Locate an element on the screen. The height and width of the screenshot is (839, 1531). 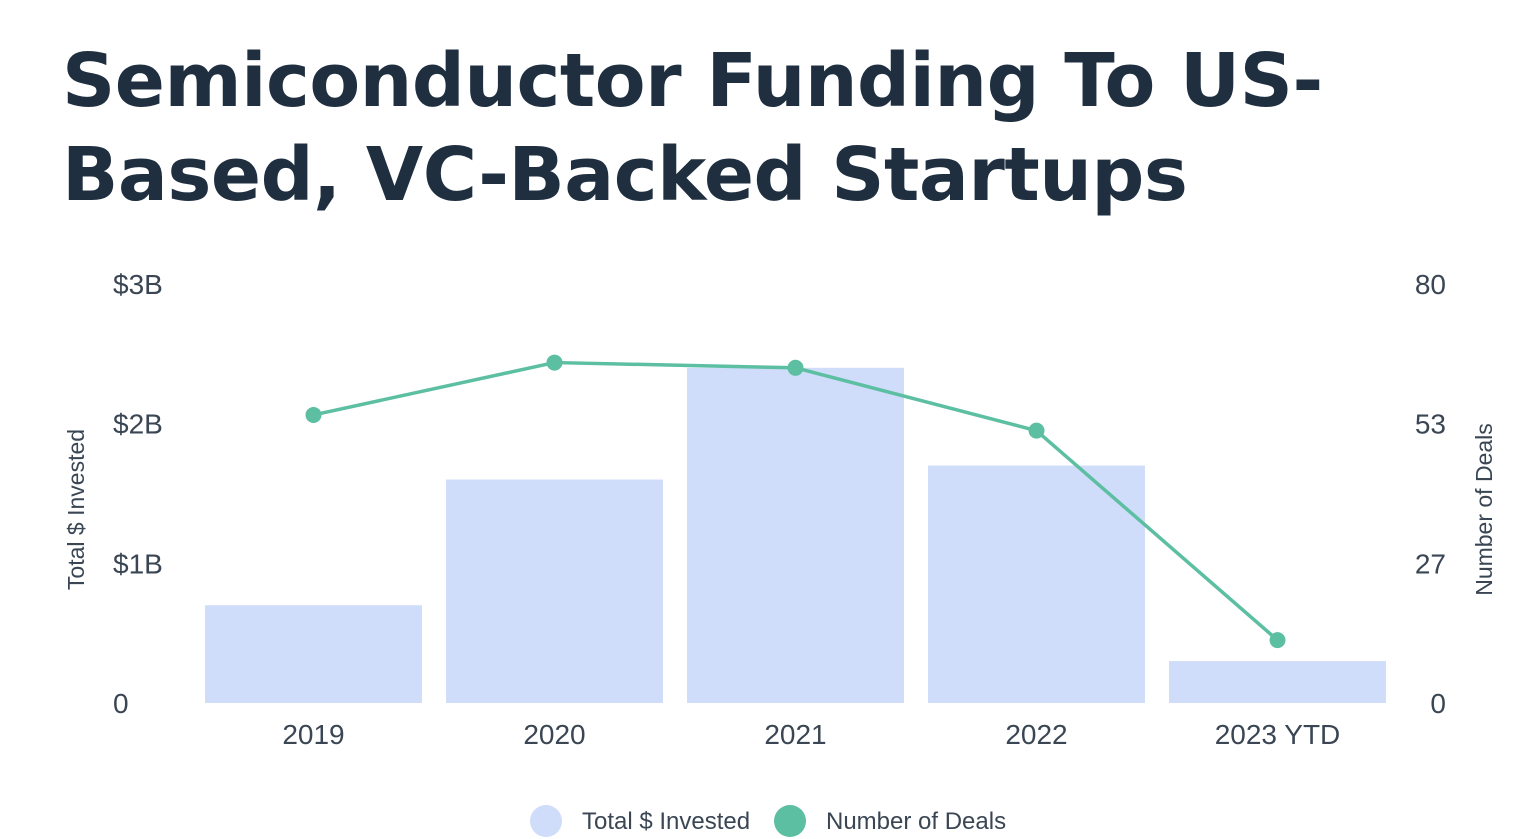
legend-line-label: Number of Deals is located at coordinates (916, 821).